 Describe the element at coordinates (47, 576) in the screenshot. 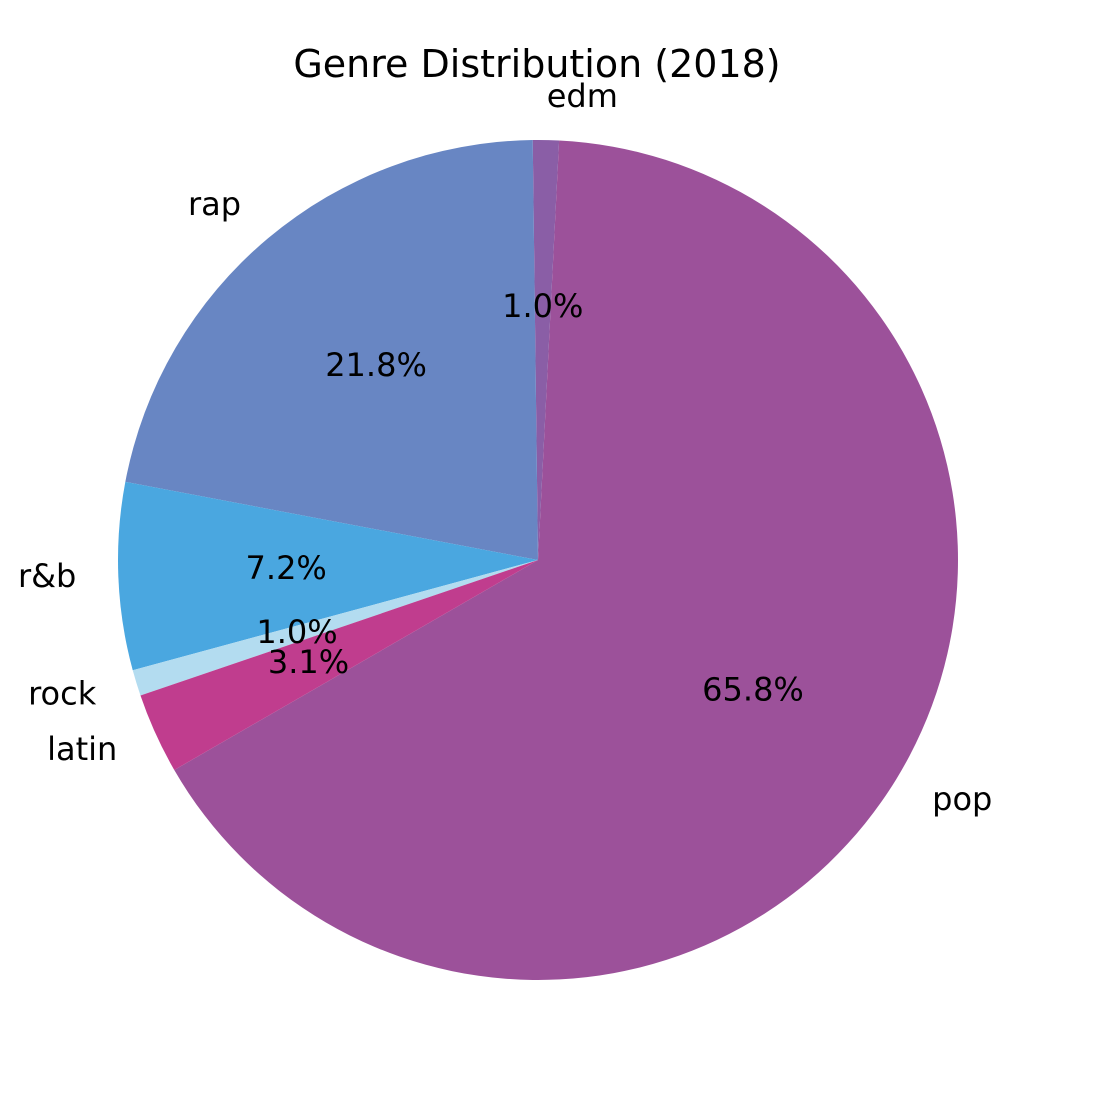

I see `slice-label-r-b: r&b` at that location.